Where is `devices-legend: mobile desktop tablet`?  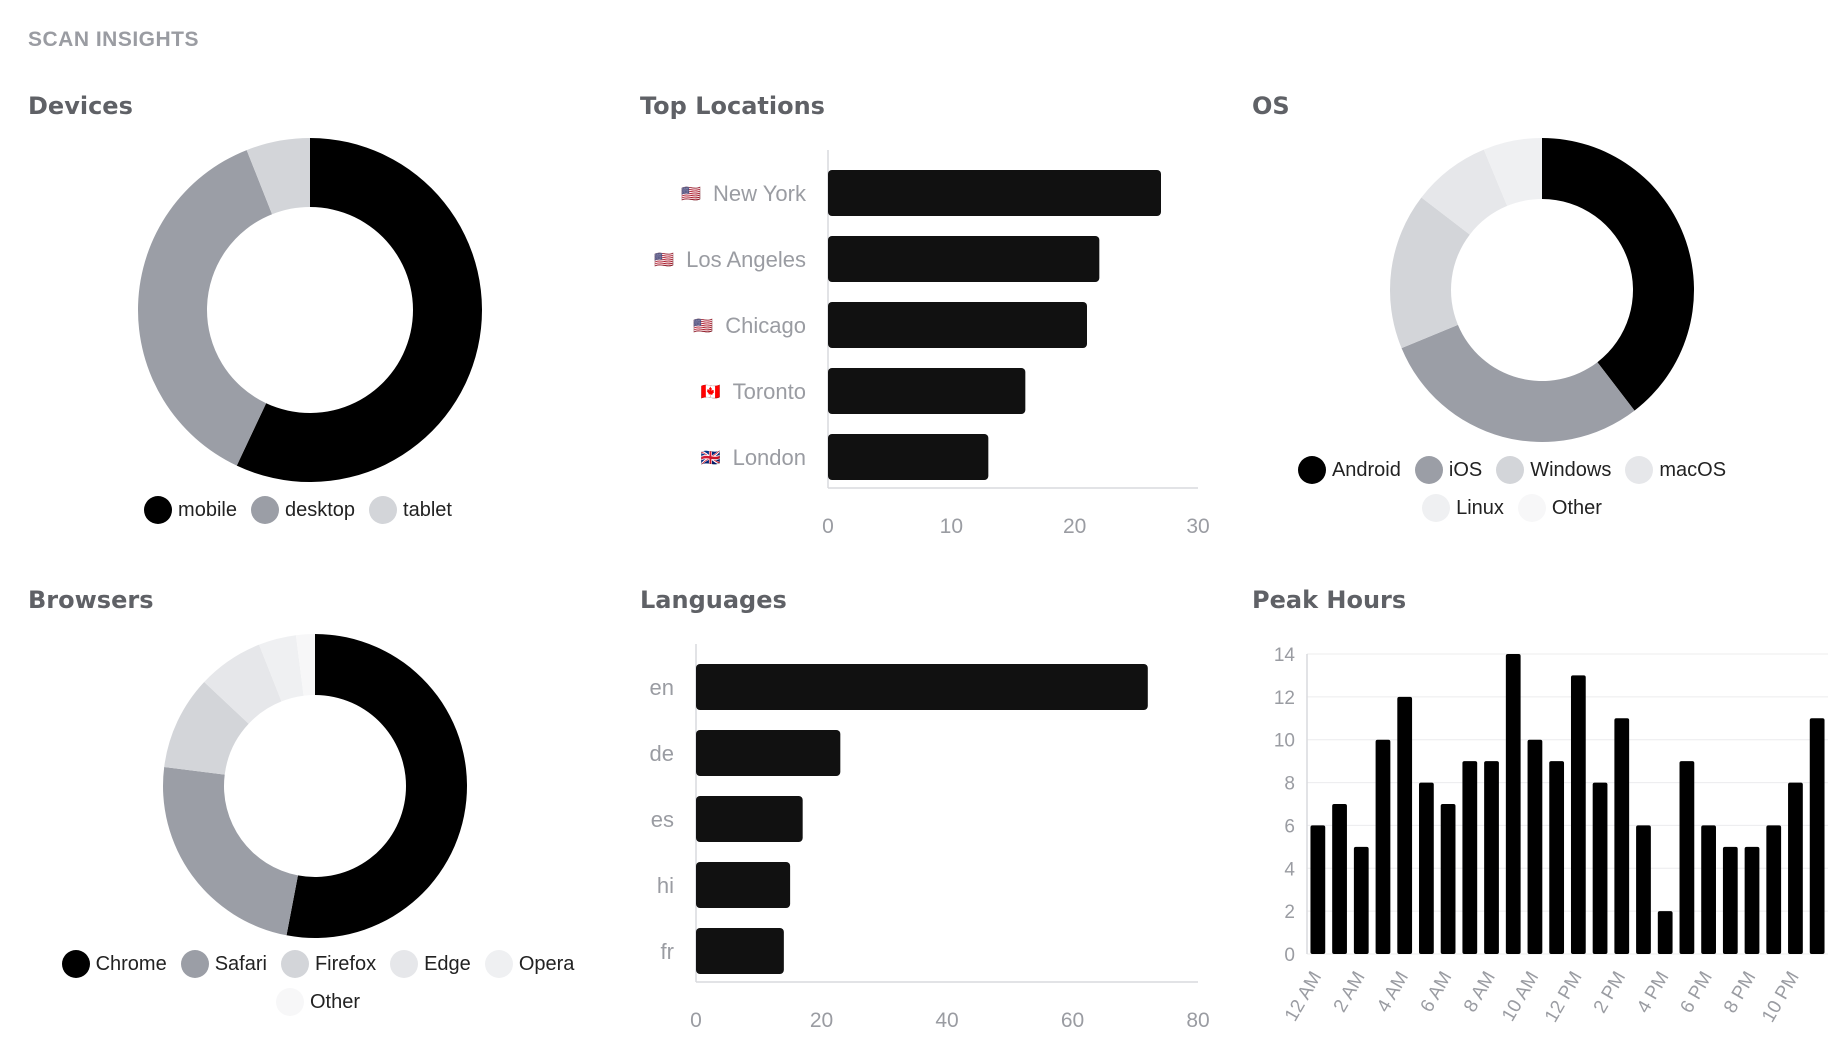 devices-legend: mobile desktop tablet is located at coordinates (298, 510).